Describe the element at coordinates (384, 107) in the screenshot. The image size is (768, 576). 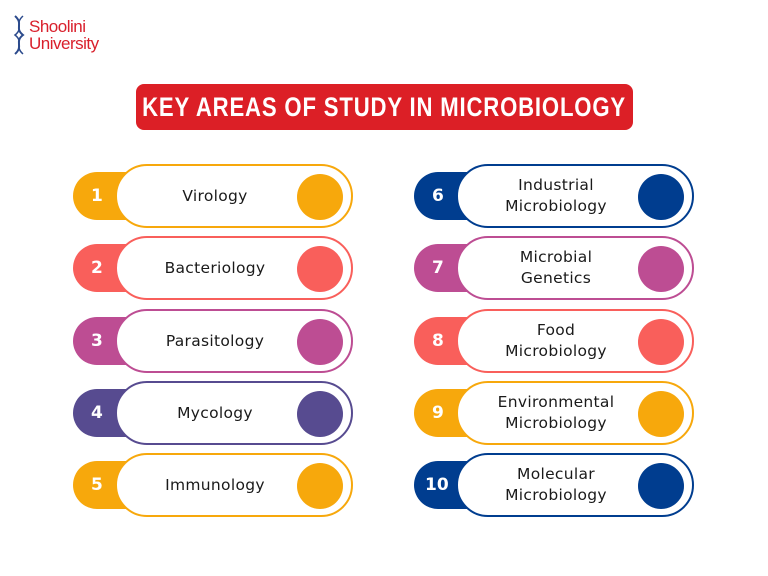
I see `page-title: KEY AREAS OF STUDY IN MICROBIOLOGY` at that location.